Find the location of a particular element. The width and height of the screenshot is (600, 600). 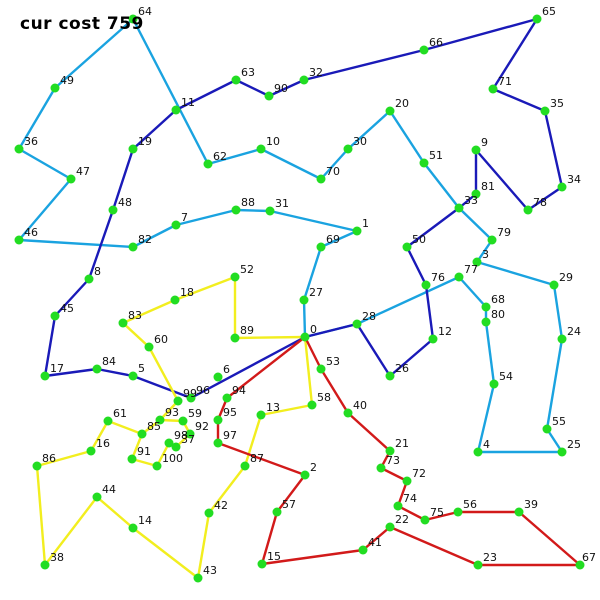

node-label: 73 is located at coordinates (393, 460).